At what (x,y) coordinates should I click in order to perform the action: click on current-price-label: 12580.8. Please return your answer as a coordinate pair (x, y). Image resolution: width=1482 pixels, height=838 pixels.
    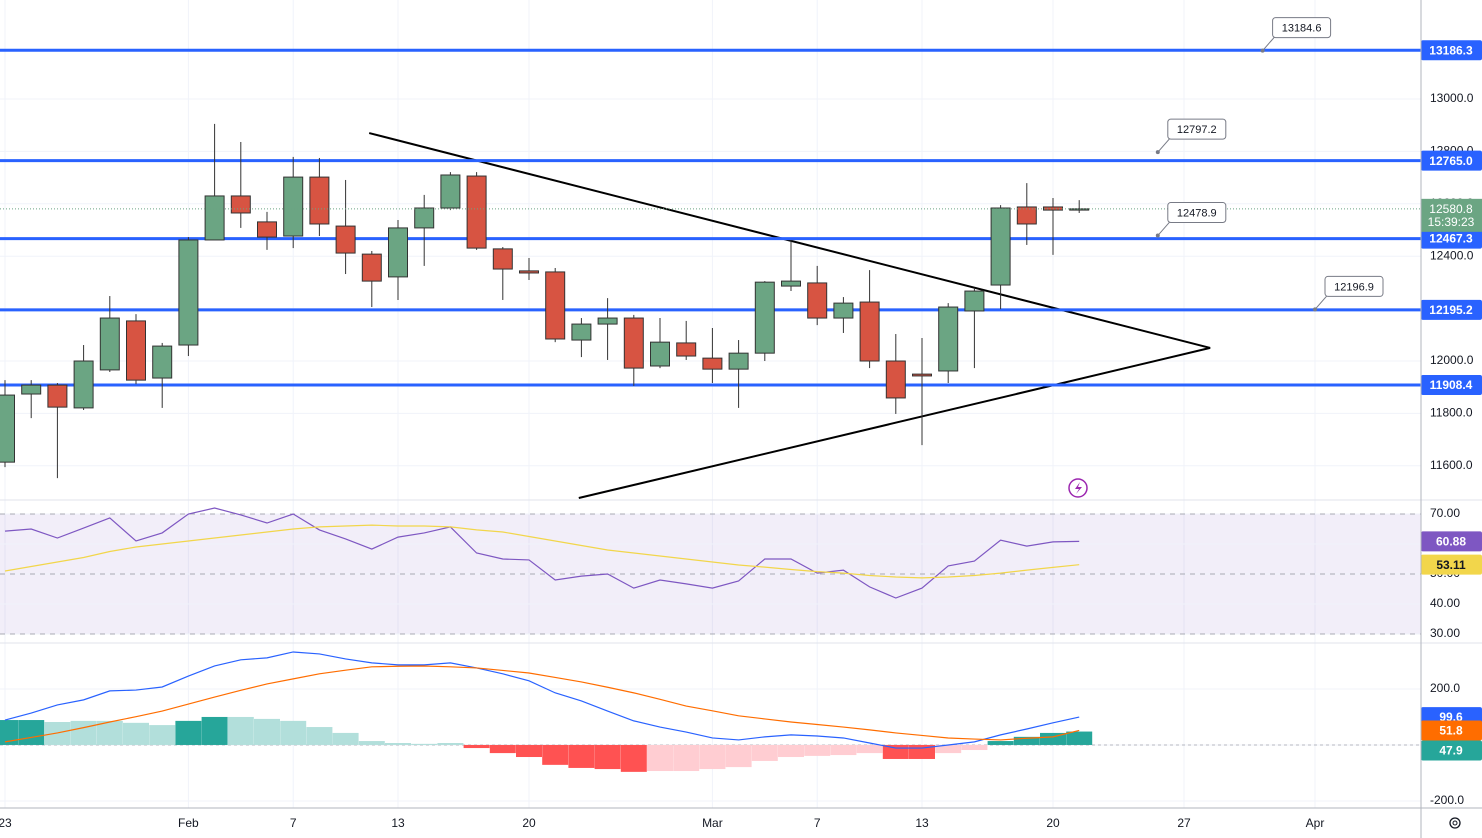
    Looking at the image, I should click on (1451, 209).